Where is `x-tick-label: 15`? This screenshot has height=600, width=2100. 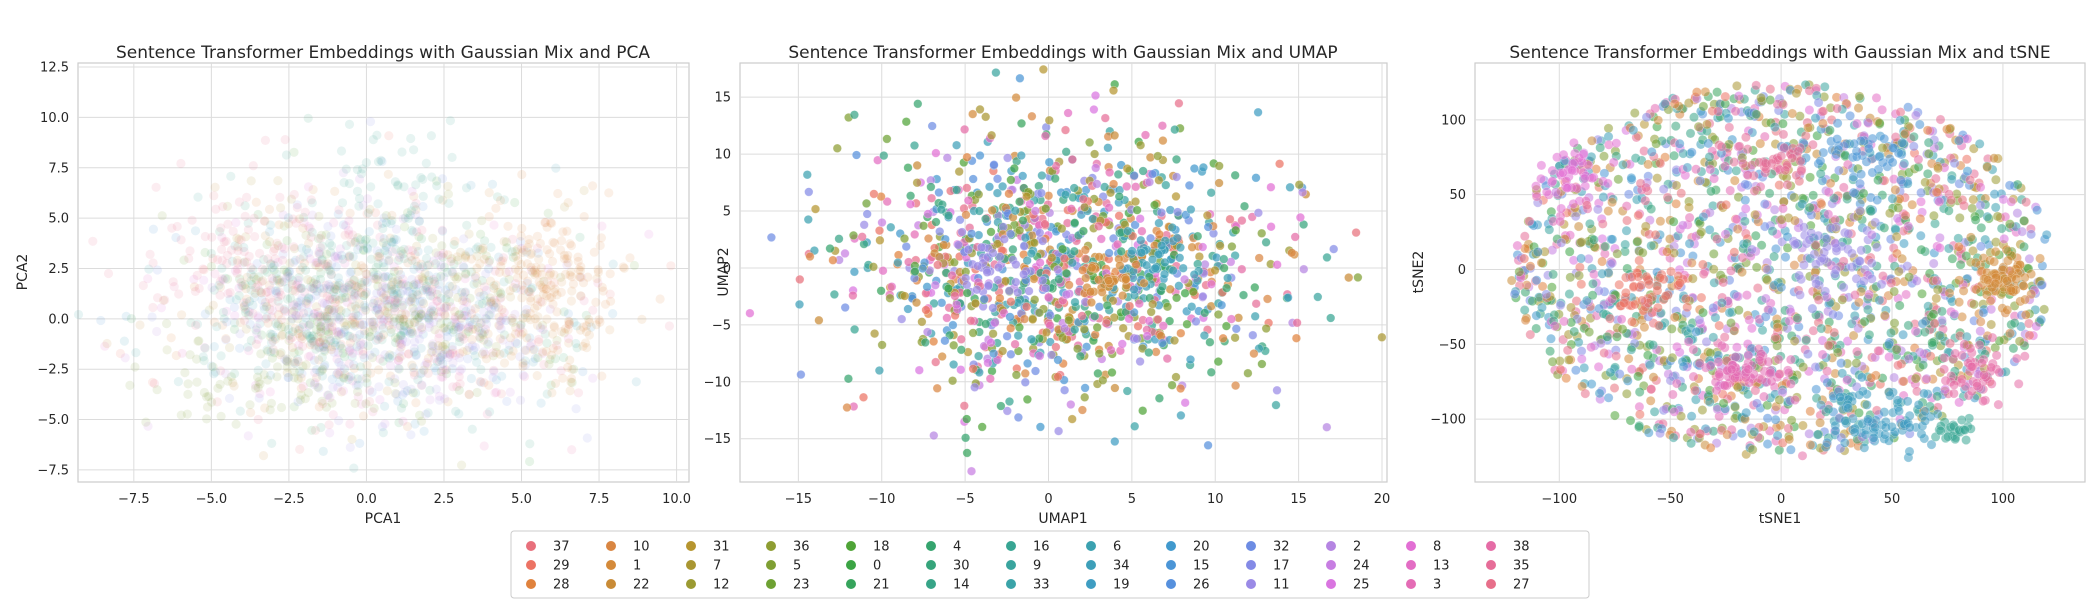 x-tick-label: 15 is located at coordinates (1298, 499).